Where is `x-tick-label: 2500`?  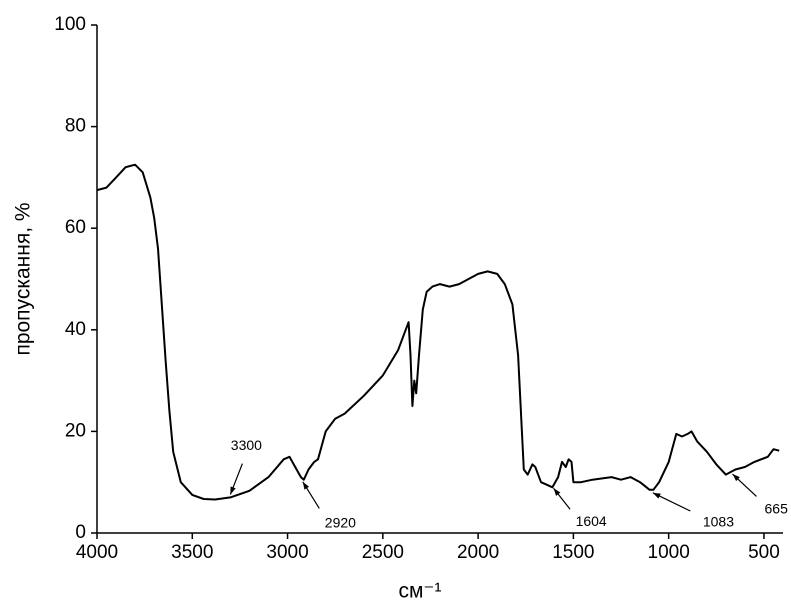 x-tick-label: 2500 is located at coordinates (383, 552).